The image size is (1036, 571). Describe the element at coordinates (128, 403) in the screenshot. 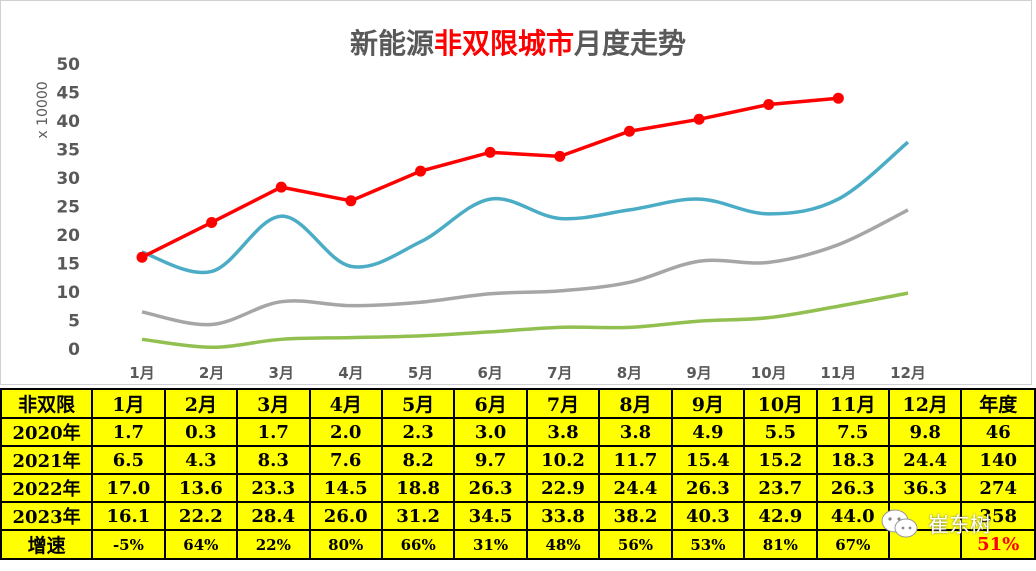

I see `table-cell: 1月` at that location.